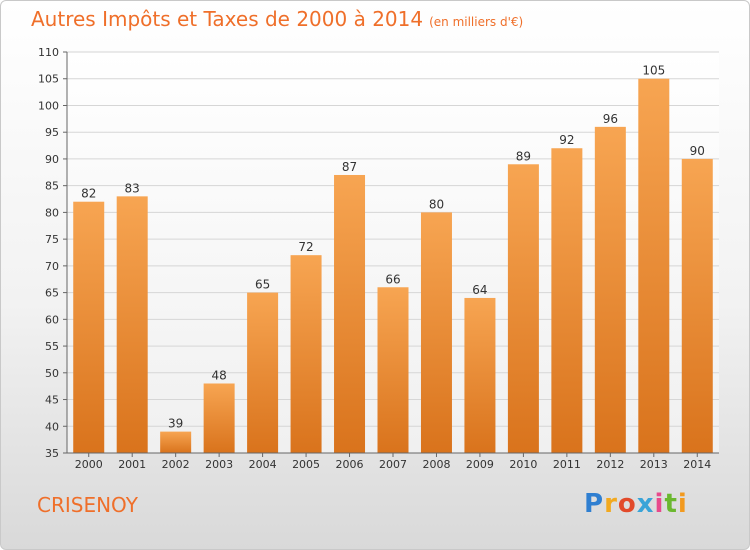 The image size is (750, 550). What do you see at coordinates (566, 140) in the screenshot?
I see `data-label: 92` at bounding box center [566, 140].